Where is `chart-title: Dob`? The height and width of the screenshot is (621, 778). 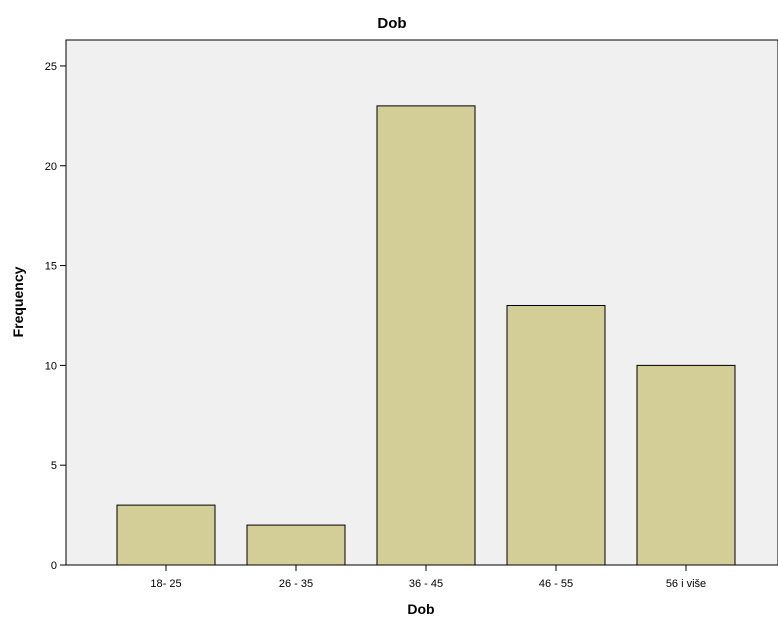
chart-title: Dob is located at coordinates (391, 23).